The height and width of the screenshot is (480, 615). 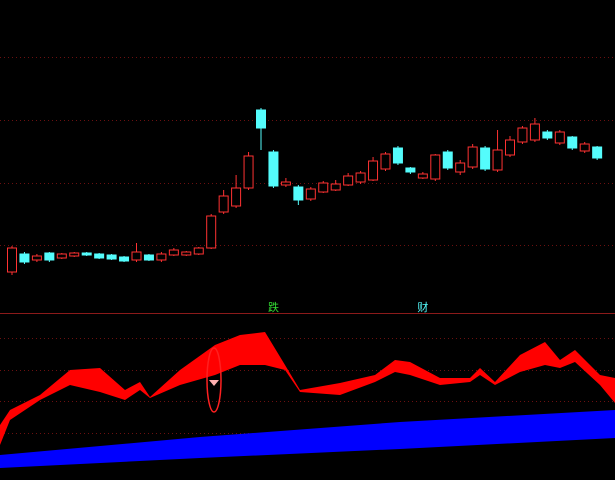 What do you see at coordinates (273, 307) in the screenshot?
I see `annotation: 跌` at bounding box center [273, 307].